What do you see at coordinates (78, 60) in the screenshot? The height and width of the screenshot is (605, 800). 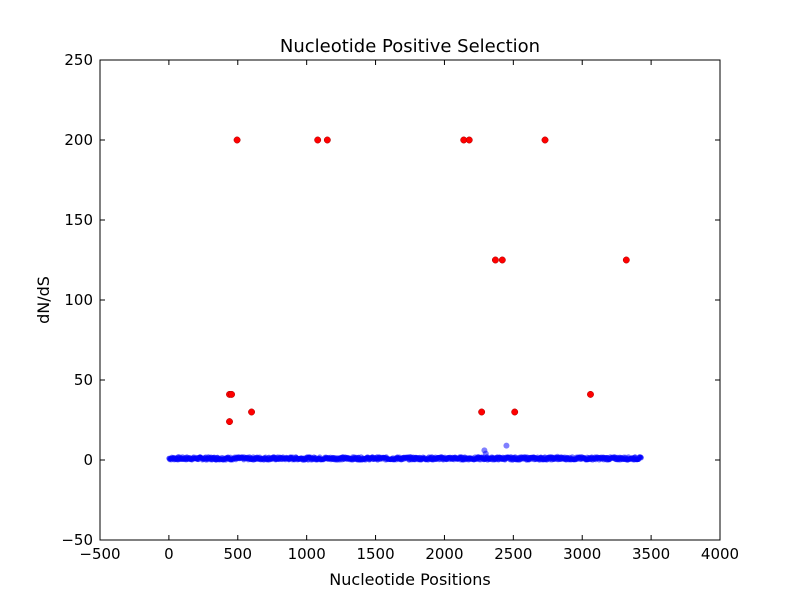 I see `y-tick-label: 250` at bounding box center [78, 60].